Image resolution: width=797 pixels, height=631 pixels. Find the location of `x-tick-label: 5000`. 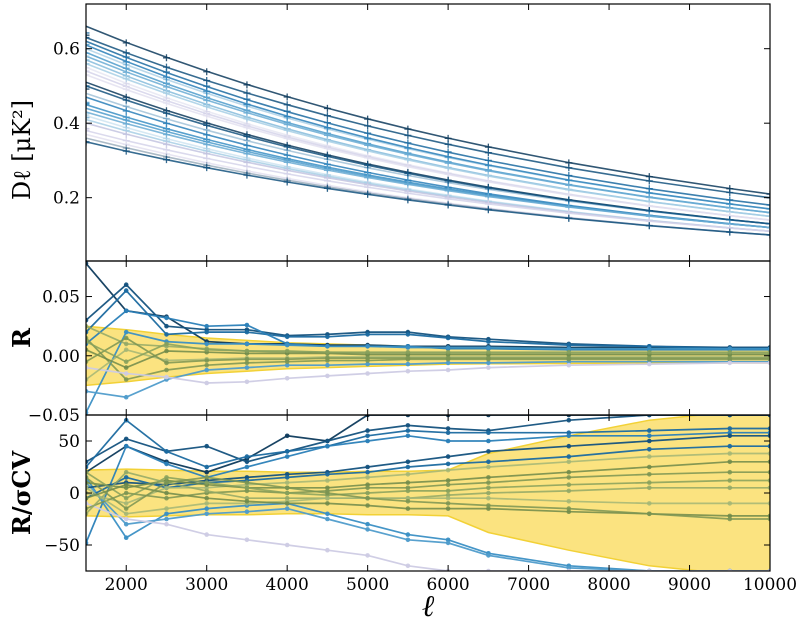

x-tick-label: 5000 is located at coordinates (367, 585).